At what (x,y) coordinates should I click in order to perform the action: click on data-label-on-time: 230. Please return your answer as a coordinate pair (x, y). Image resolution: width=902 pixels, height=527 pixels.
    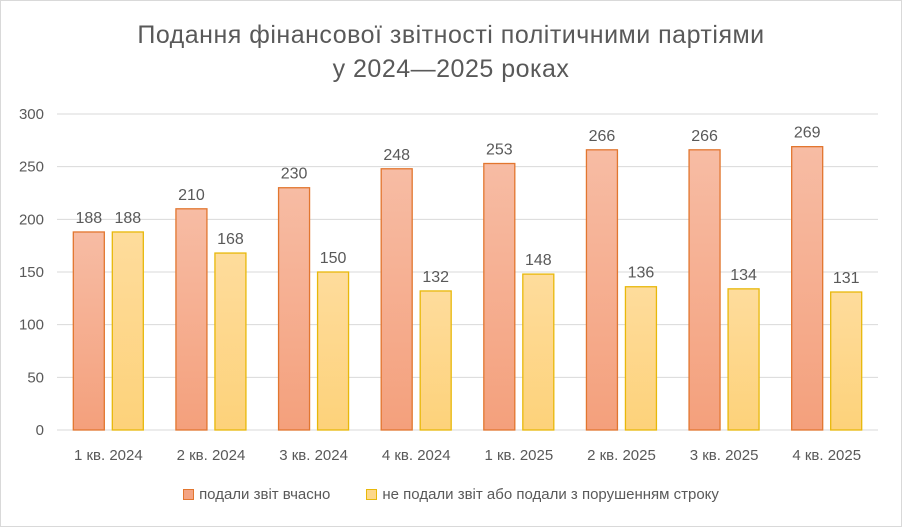
    Looking at the image, I should click on (294, 174).